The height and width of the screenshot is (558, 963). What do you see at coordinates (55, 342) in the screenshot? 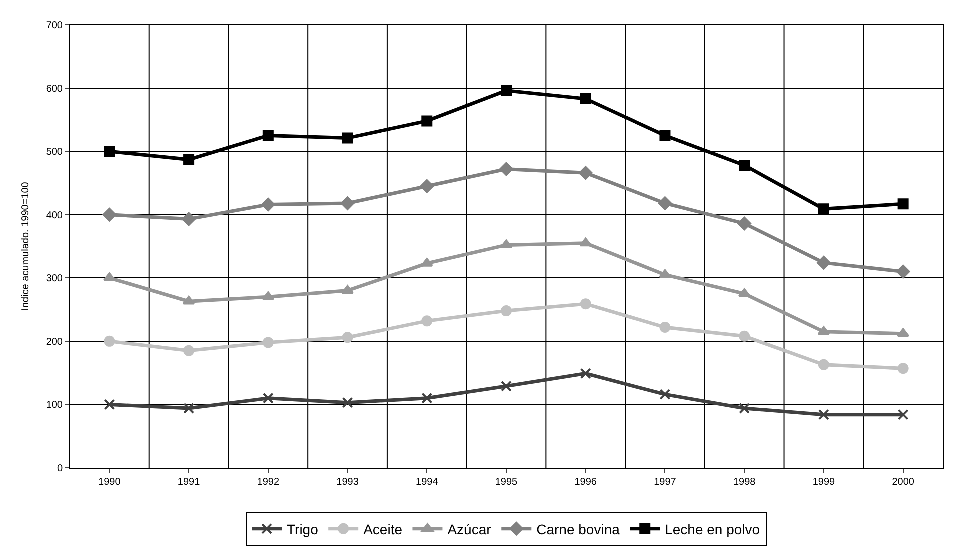
I see `y-tick-label: 200` at bounding box center [55, 342].